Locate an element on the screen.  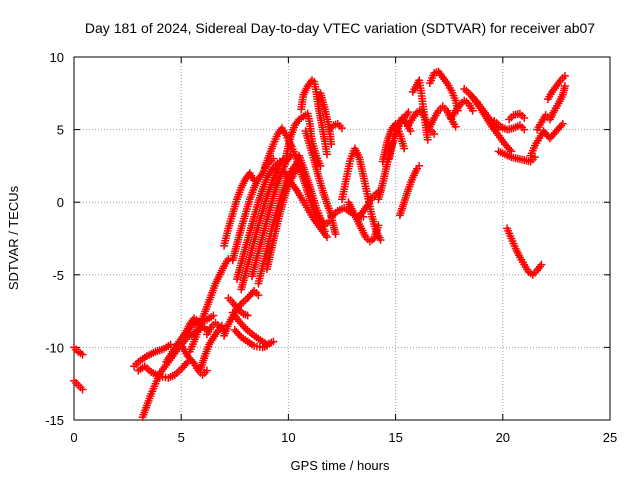
y-axis-label: SDTVAR / TECUs is located at coordinates (13, 237).